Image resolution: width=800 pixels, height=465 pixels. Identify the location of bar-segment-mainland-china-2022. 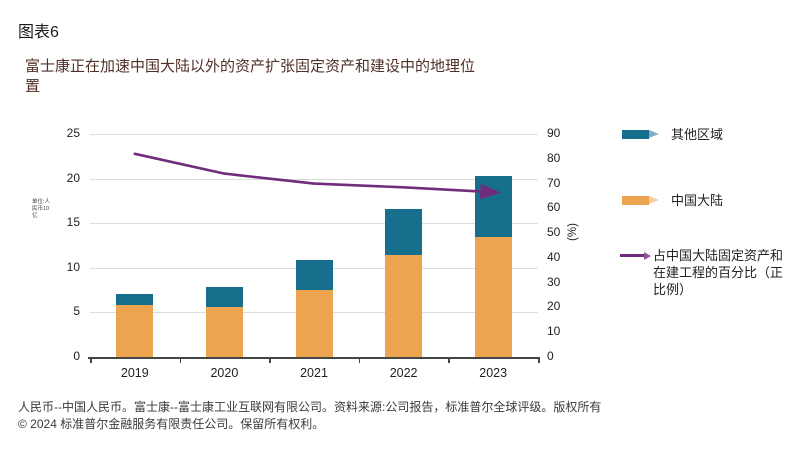
(404, 306).